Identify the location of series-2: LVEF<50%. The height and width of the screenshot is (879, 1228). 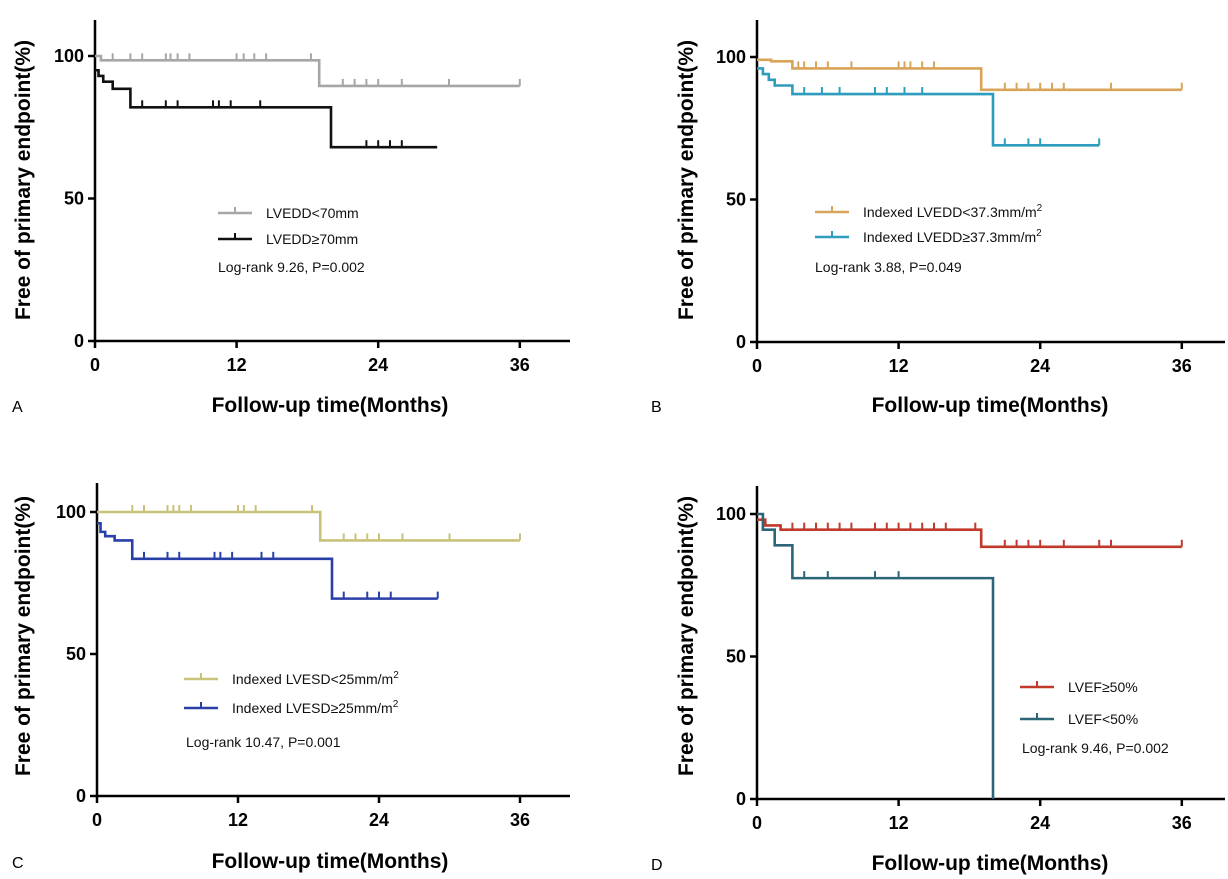
(947, 655).